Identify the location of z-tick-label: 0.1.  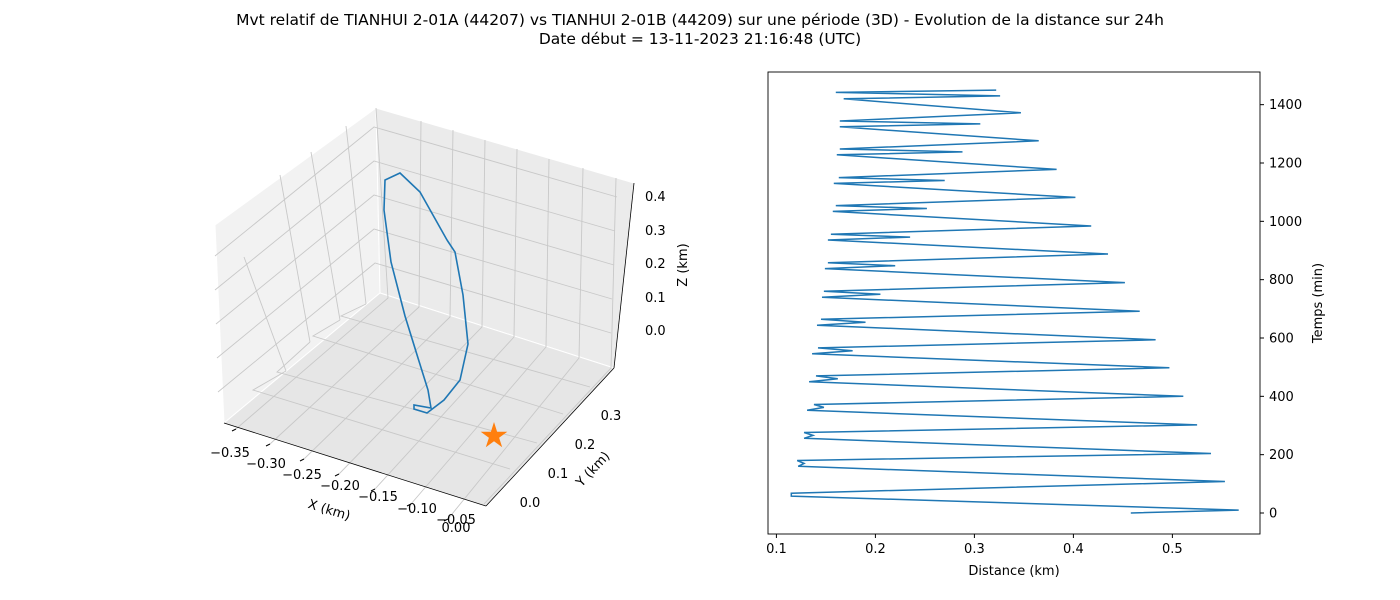
(655, 298).